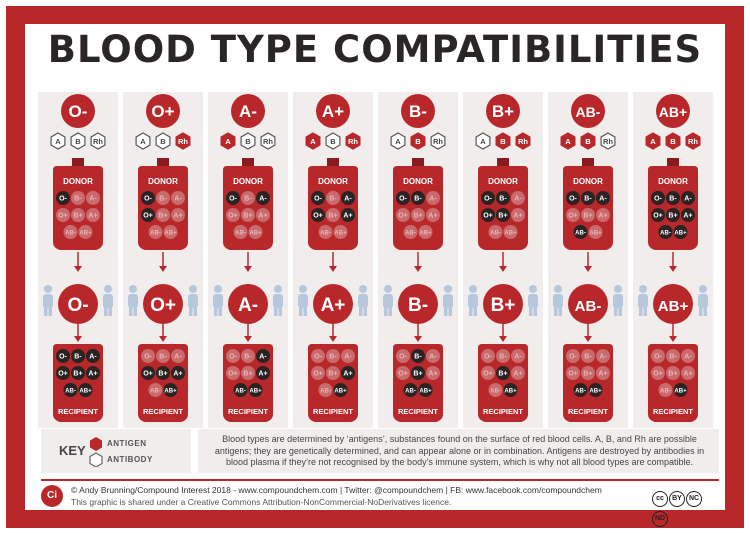 The width and height of the screenshot is (750, 534). Describe the element at coordinates (77, 305) in the screenshot. I see `patient-badge-label: O-` at that location.